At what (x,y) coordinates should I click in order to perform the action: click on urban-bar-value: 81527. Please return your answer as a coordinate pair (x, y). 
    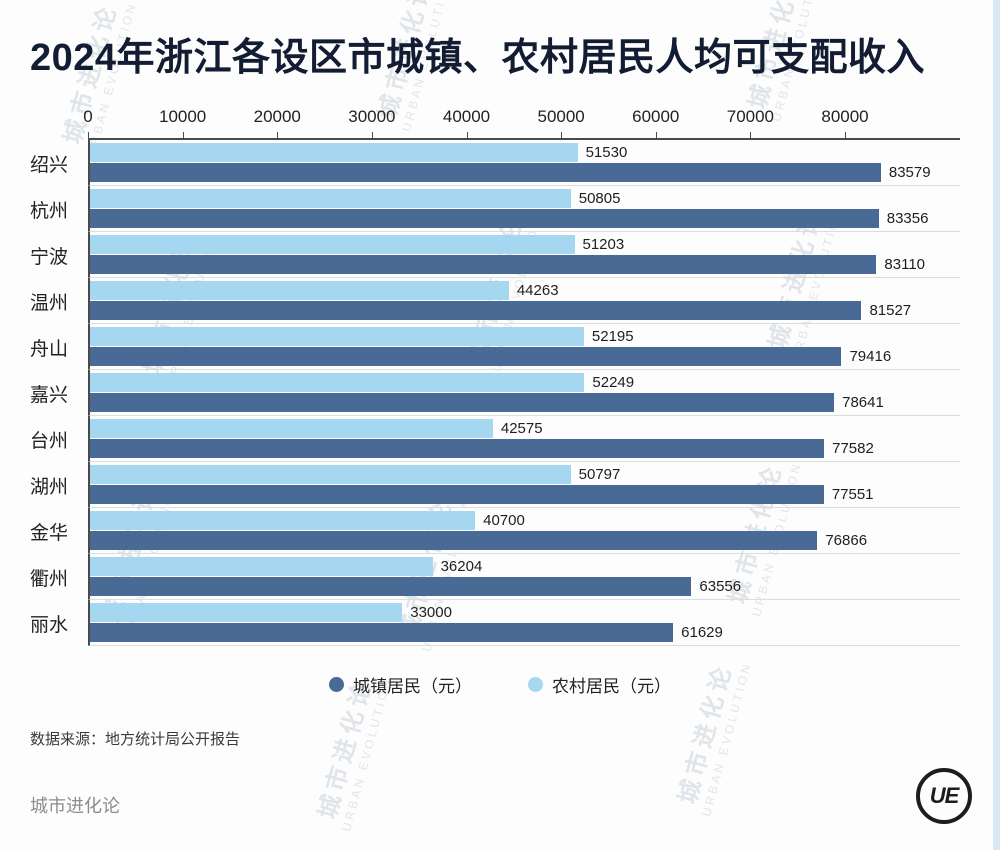
    Looking at the image, I should click on (890, 310).